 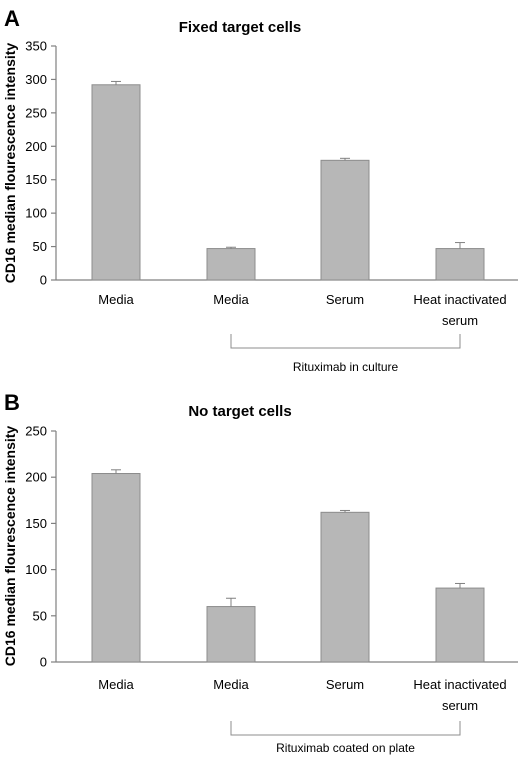 I want to click on panel-letter: A, so click(x=12, y=18).